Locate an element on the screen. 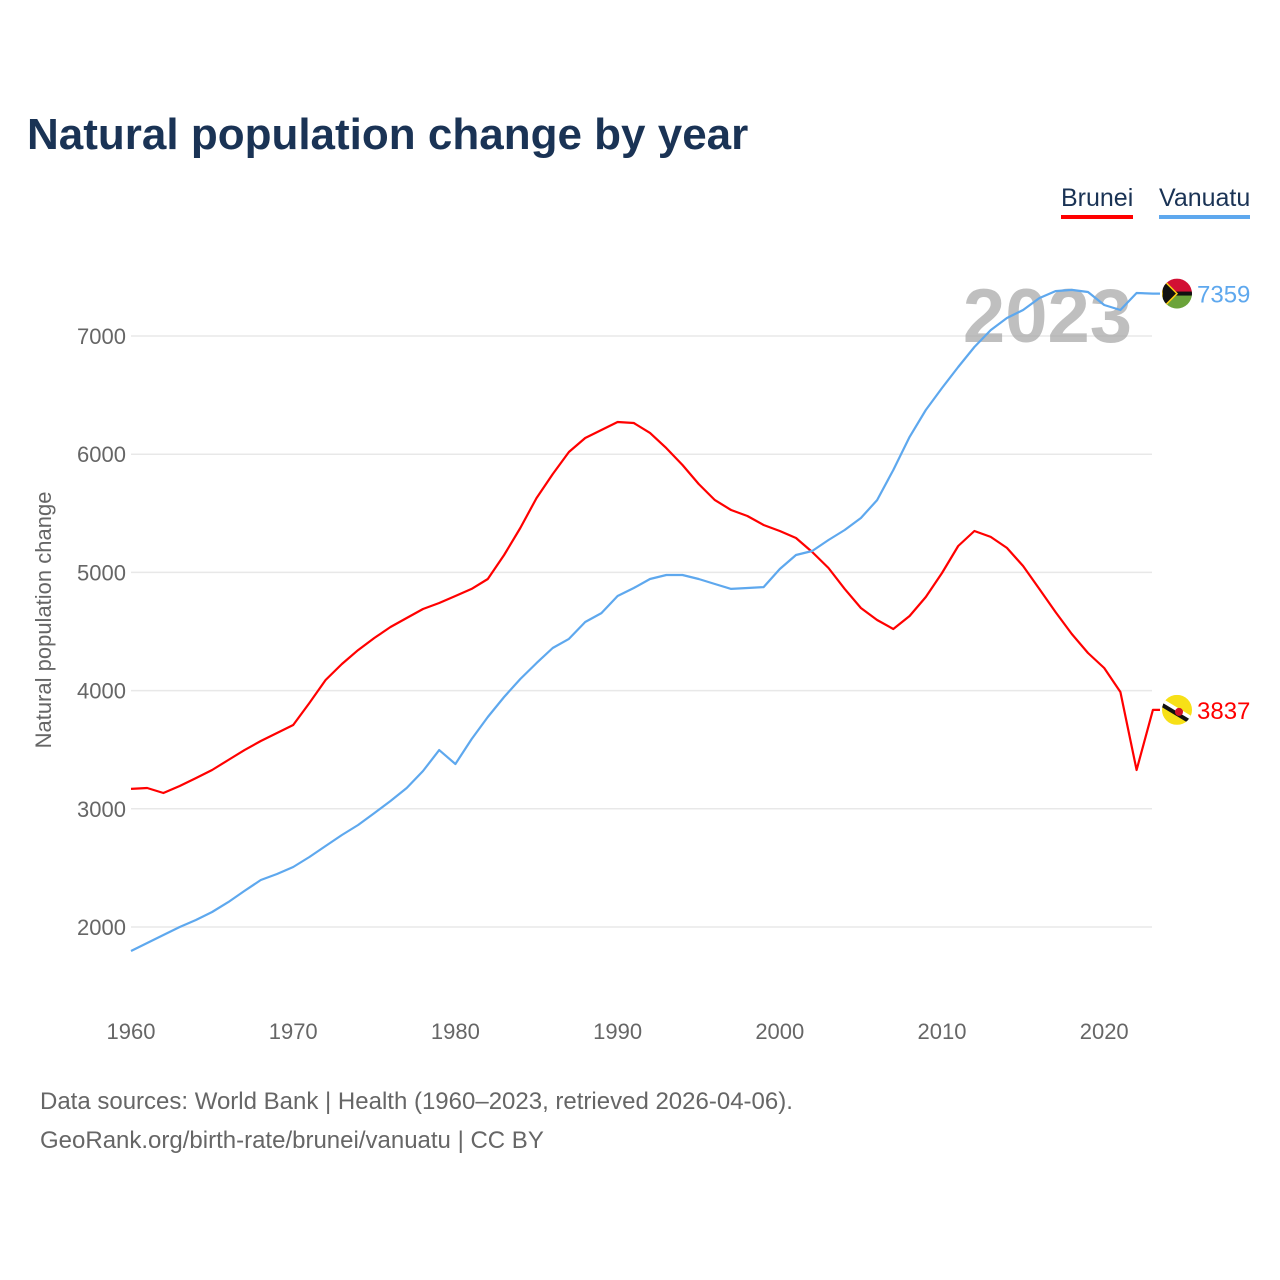  x-tick-label: 1970 is located at coordinates (293, 1031).